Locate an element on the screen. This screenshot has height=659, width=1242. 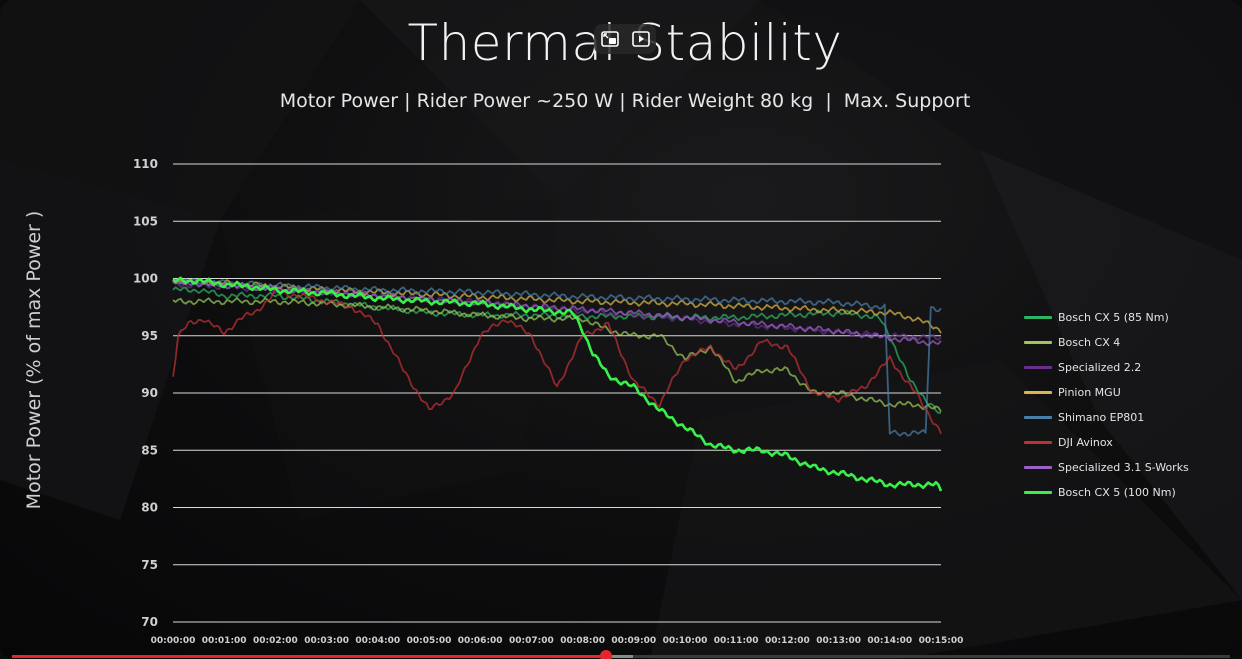
legend-item: Pinion MGU is located at coordinates (1106, 392).